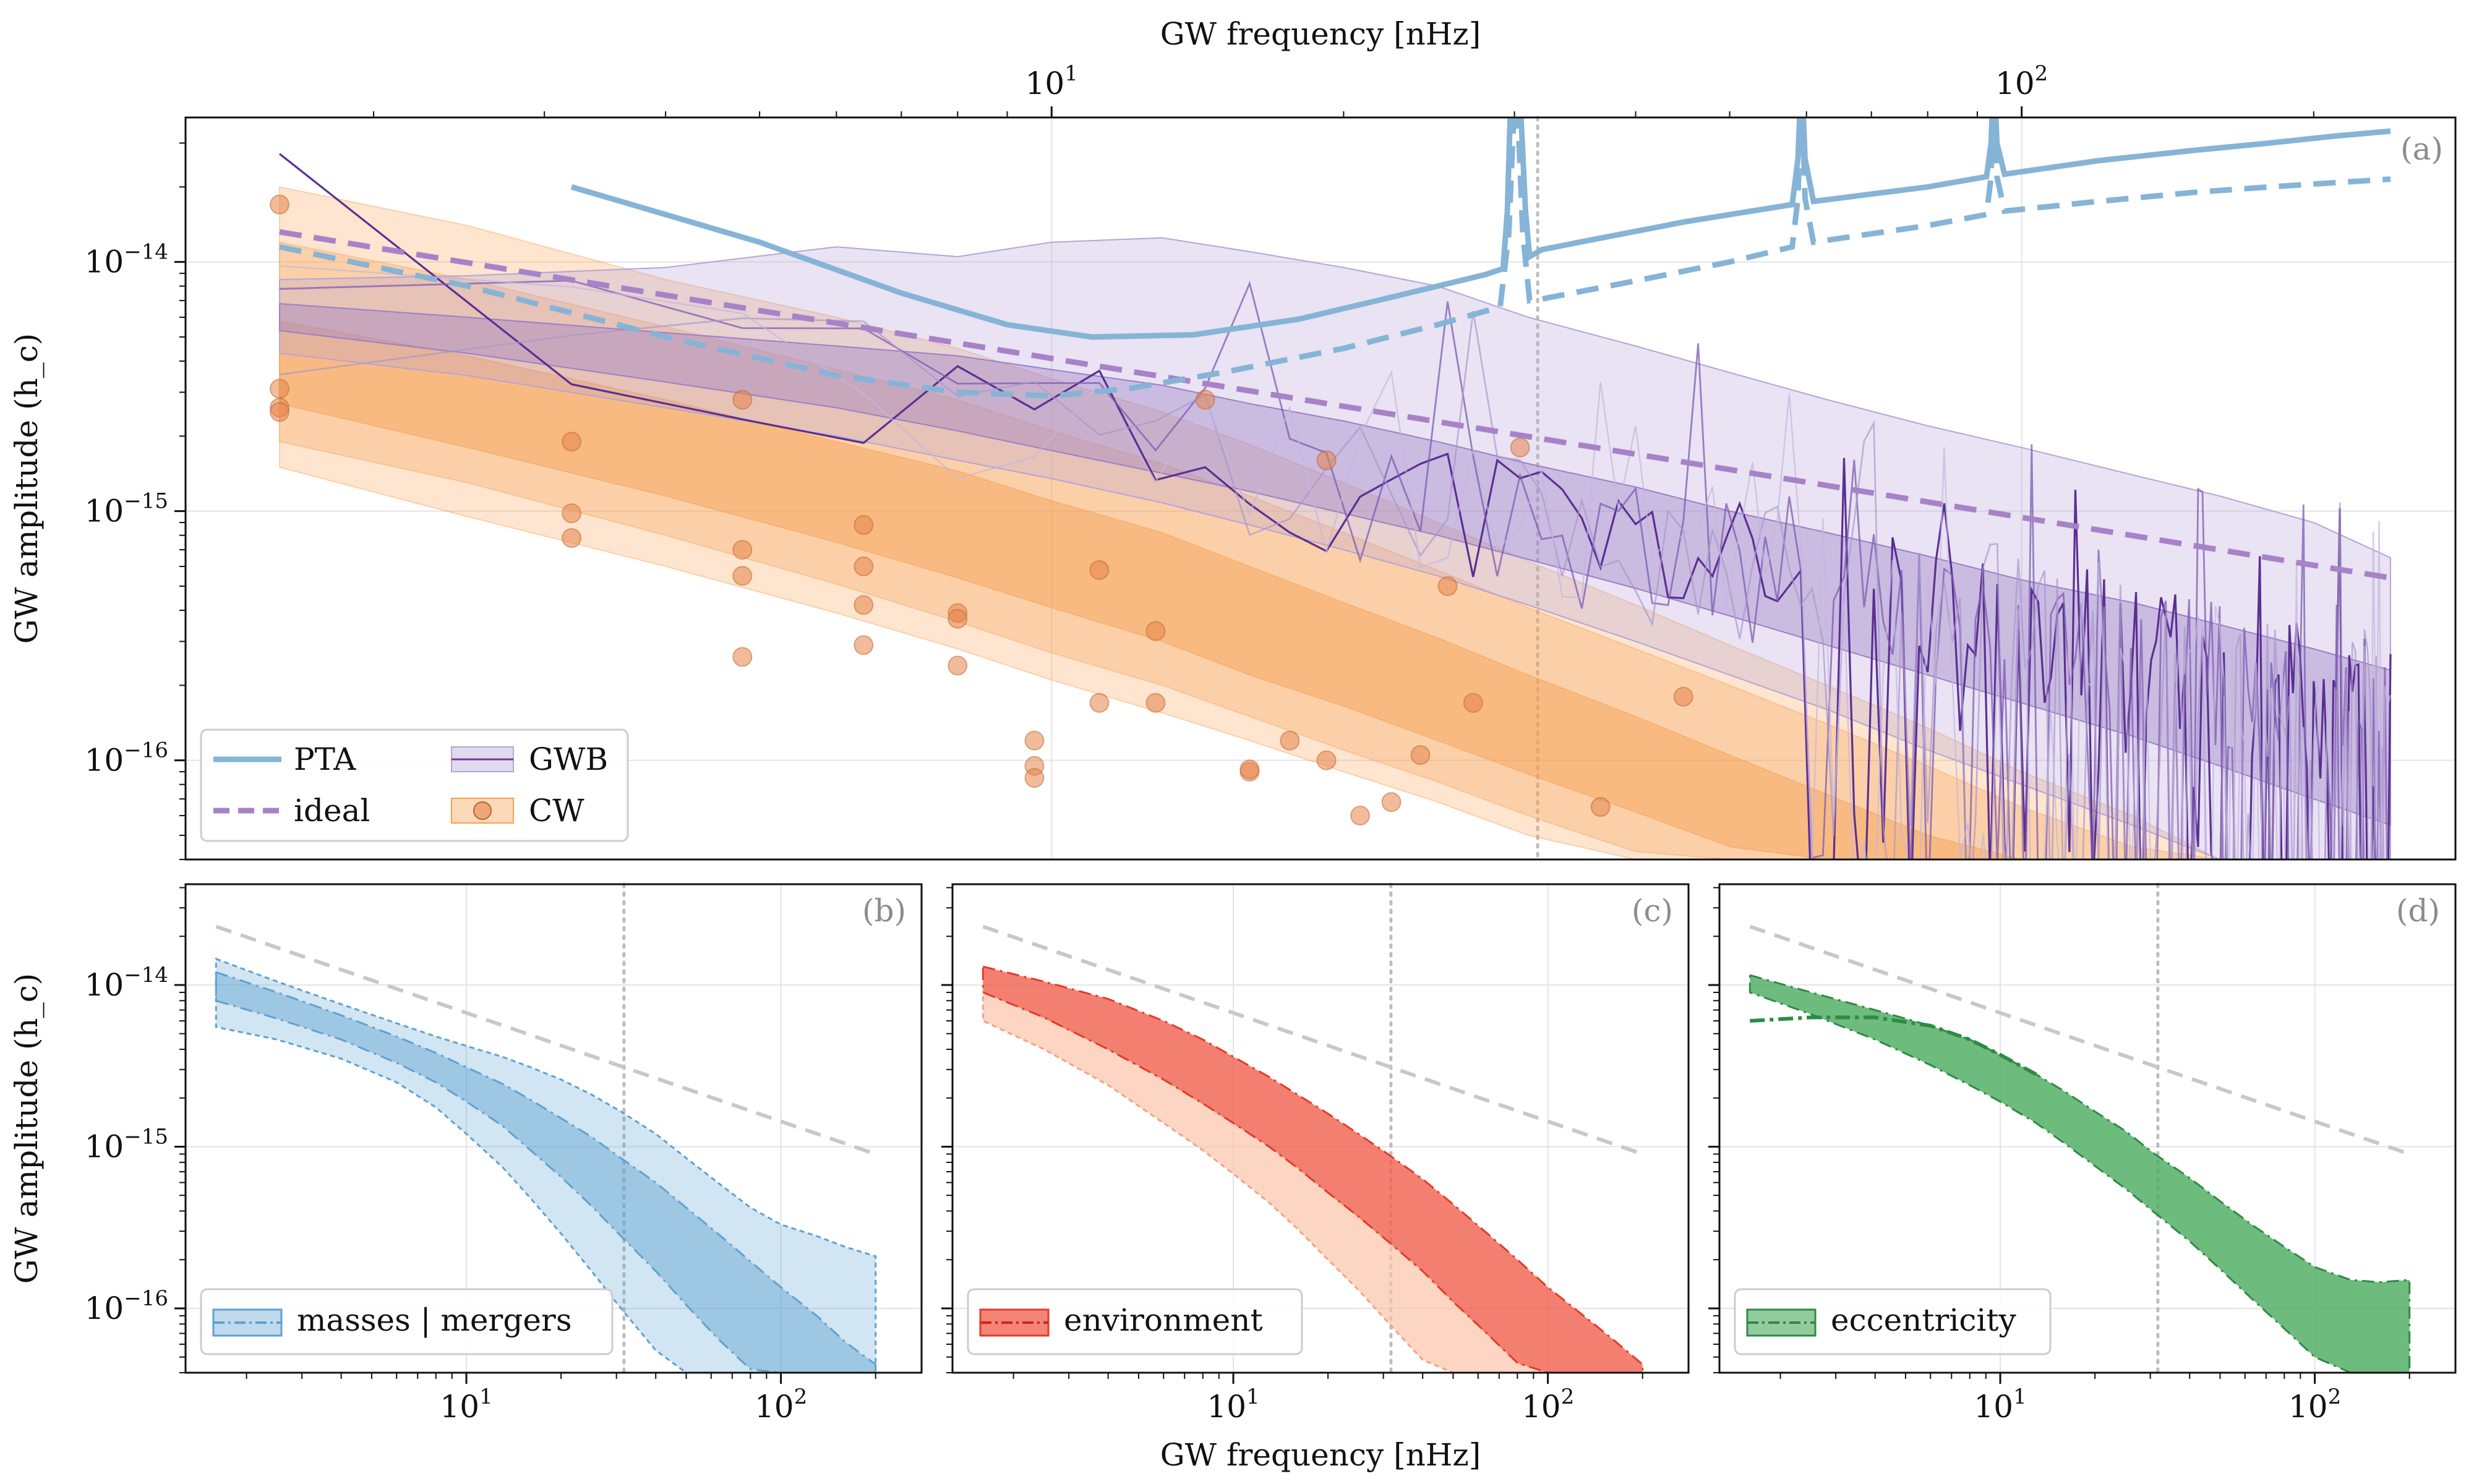 The height and width of the screenshot is (1484, 2474). I want to click on legend-label-pta: PTA, so click(325, 759).